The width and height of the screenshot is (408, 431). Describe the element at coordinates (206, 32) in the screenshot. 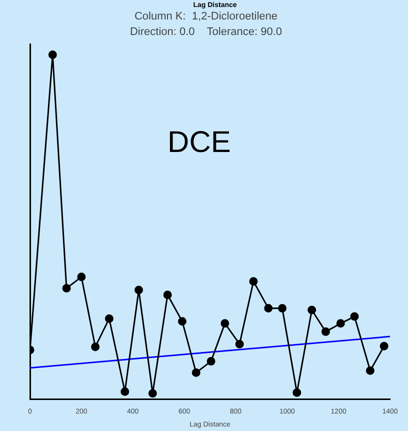

I see `chart-subtitle: Direction: 0.0 Tolerance: 90.0` at that location.